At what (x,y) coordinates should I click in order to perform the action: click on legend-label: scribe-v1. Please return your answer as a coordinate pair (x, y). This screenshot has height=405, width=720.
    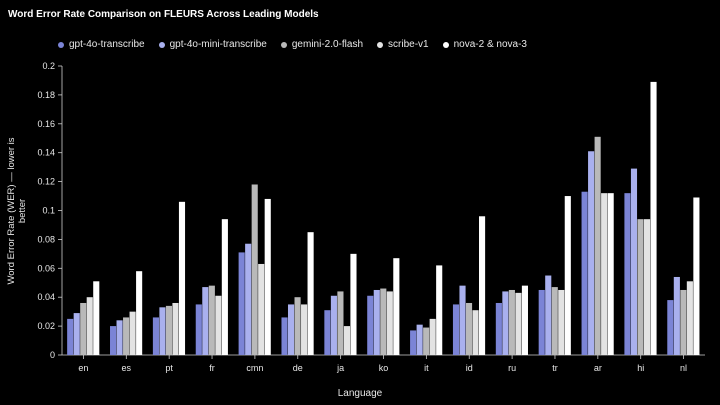
    Looking at the image, I should click on (408, 44).